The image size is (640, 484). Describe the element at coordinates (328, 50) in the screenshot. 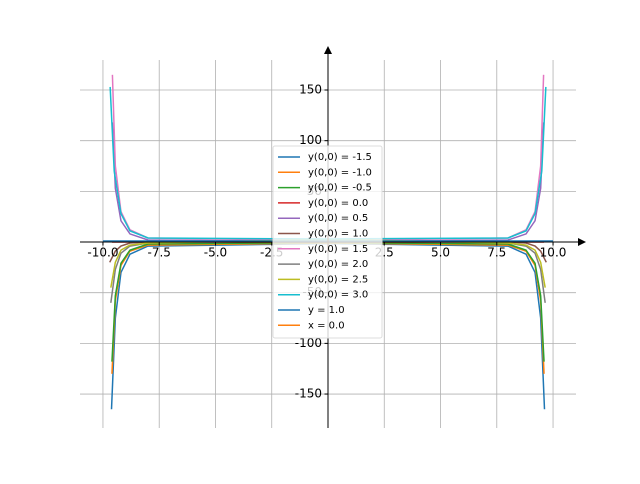

I see `y-axis-arrow` at that location.